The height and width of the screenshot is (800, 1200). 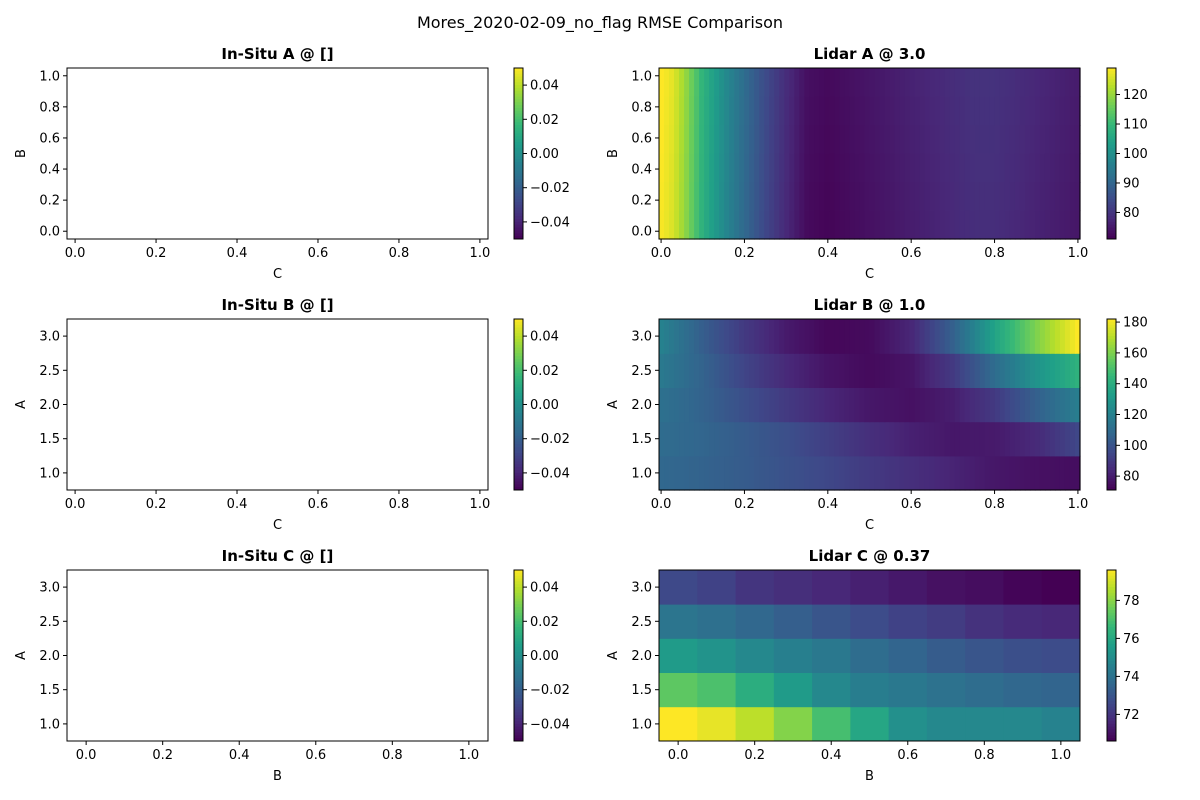 What do you see at coordinates (277, 404) in the screenshot?
I see `axes-frame` at bounding box center [277, 404].